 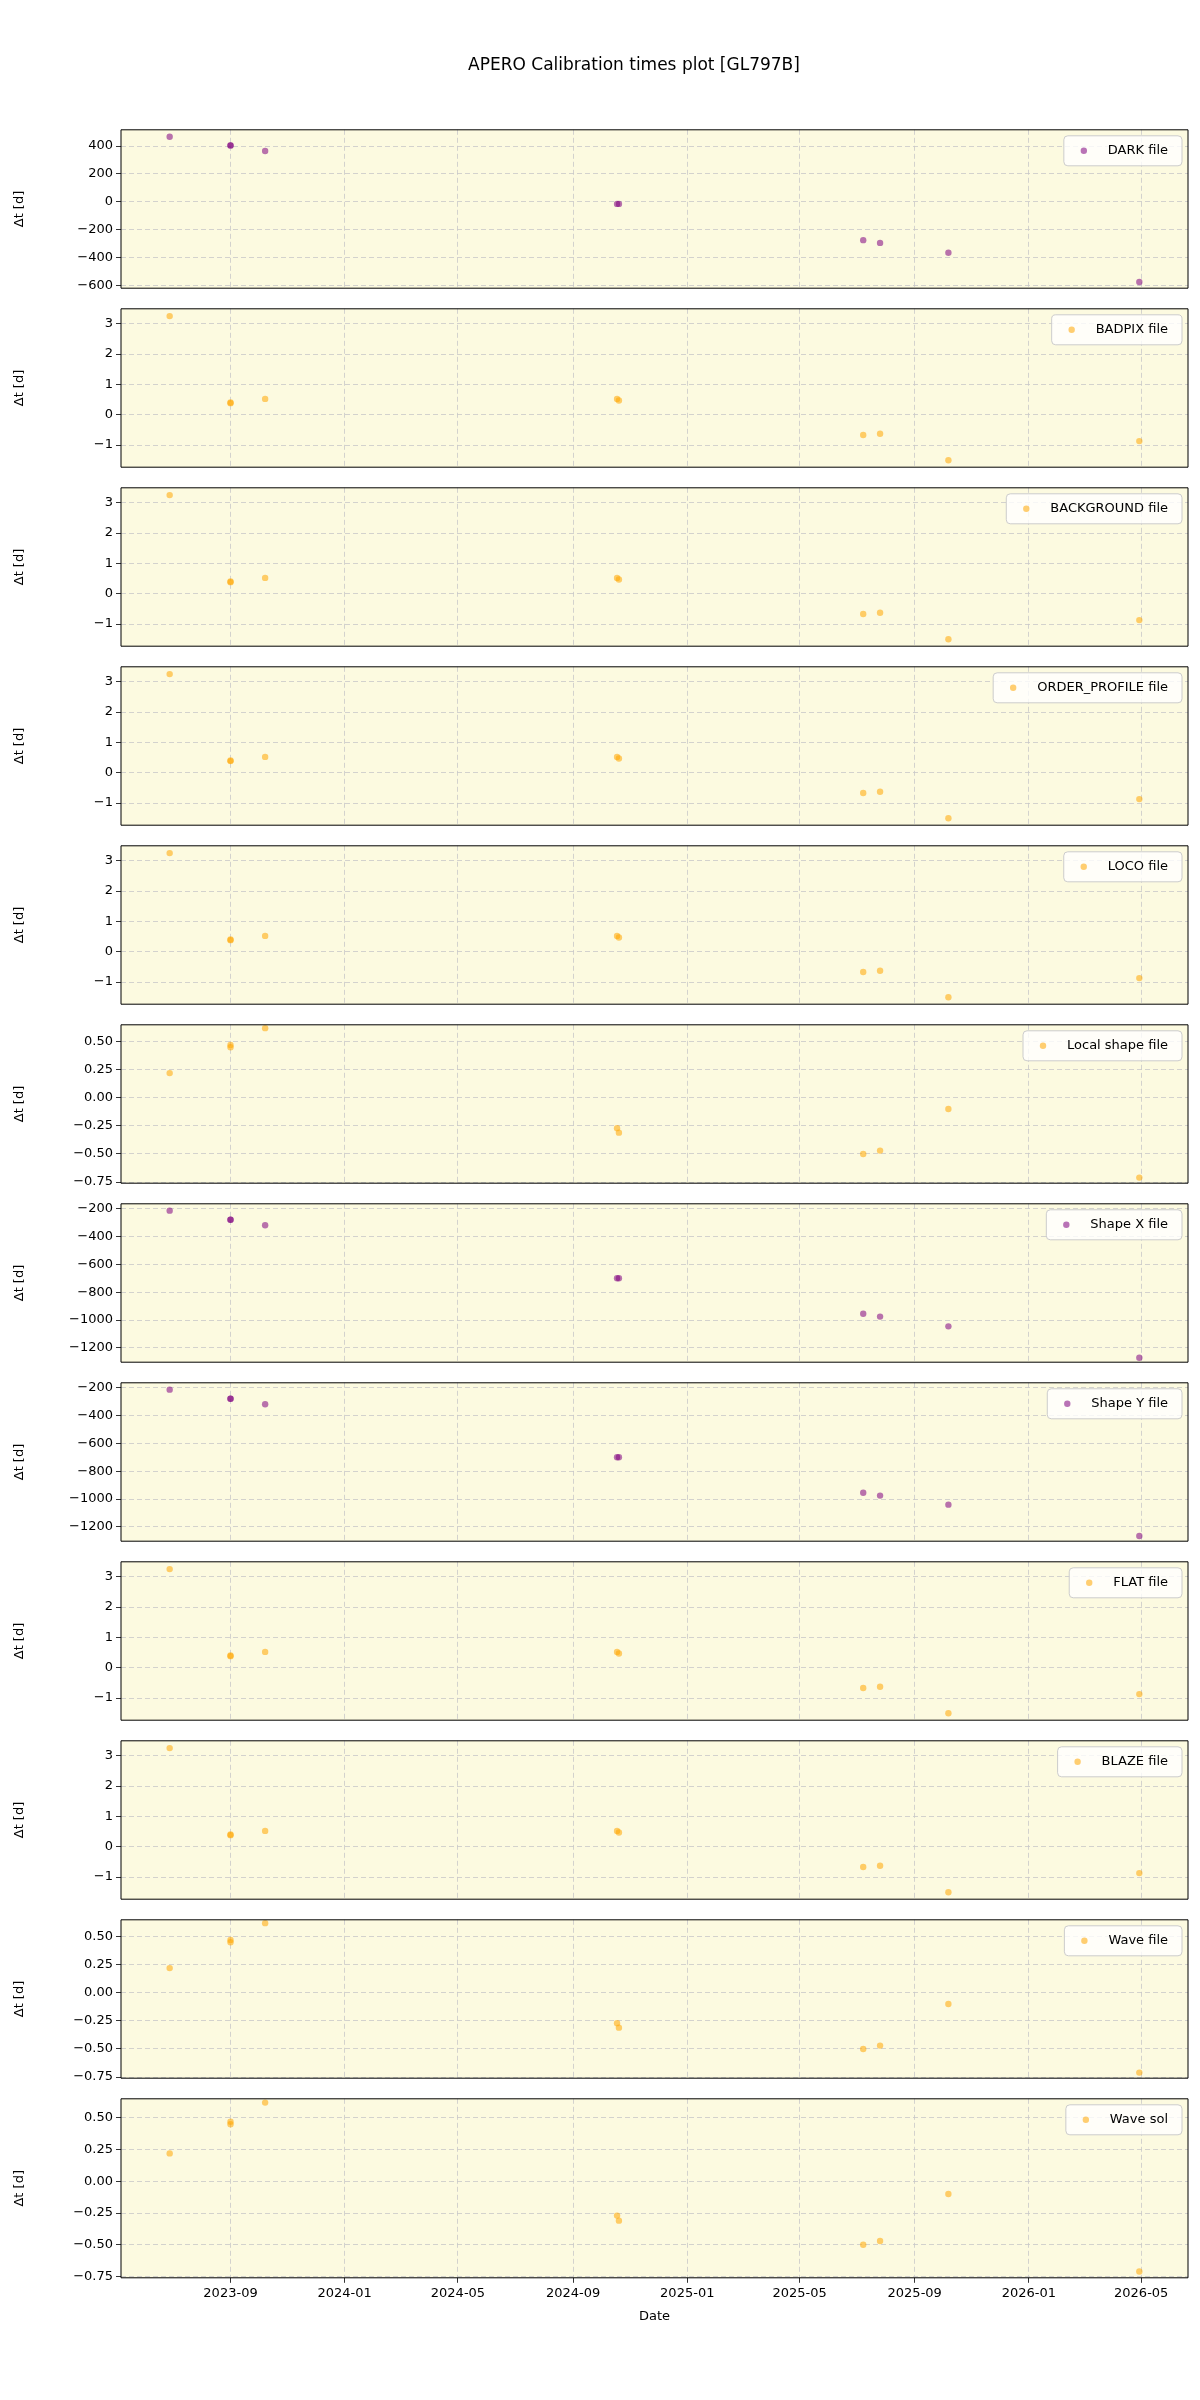 What do you see at coordinates (573, 2292) in the screenshot?
I see `x-tick-label: 2024-09` at bounding box center [573, 2292].